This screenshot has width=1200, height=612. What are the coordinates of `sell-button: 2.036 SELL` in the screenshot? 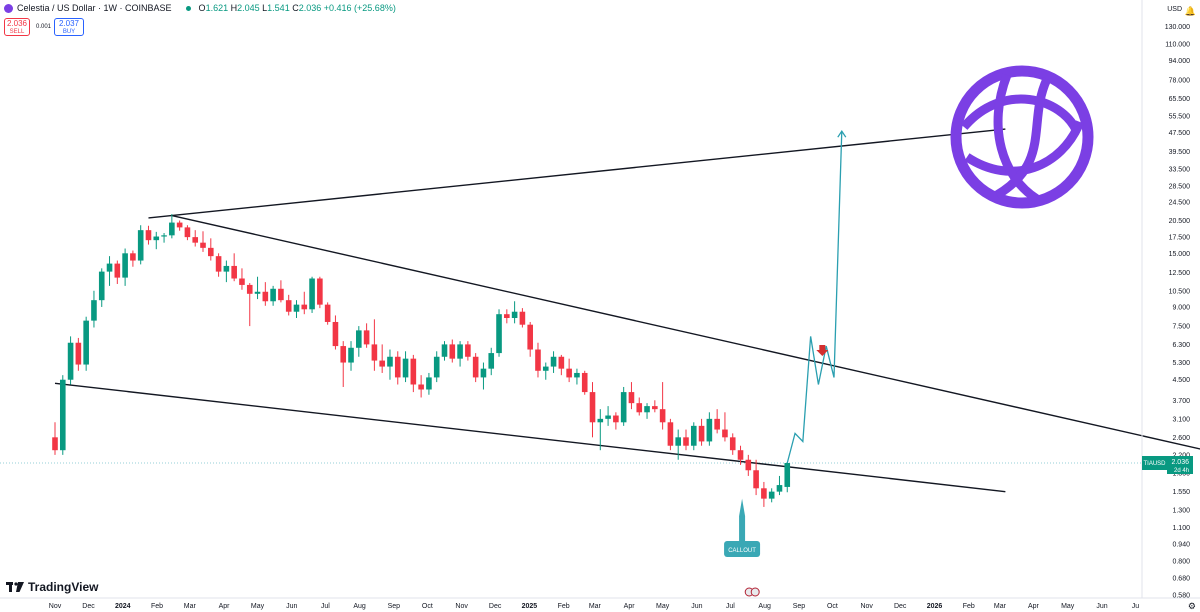 It's located at (17, 27).